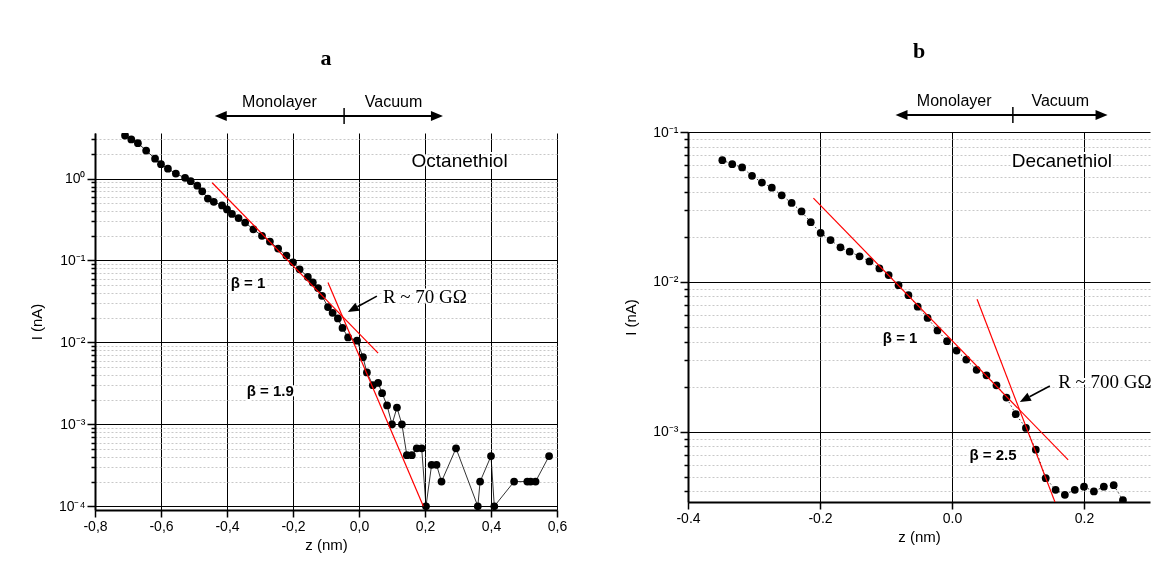 This screenshot has height=564, width=1173. Describe the element at coordinates (75, 178) in the screenshot. I see `y-tick-label: 10⁰` at that location.